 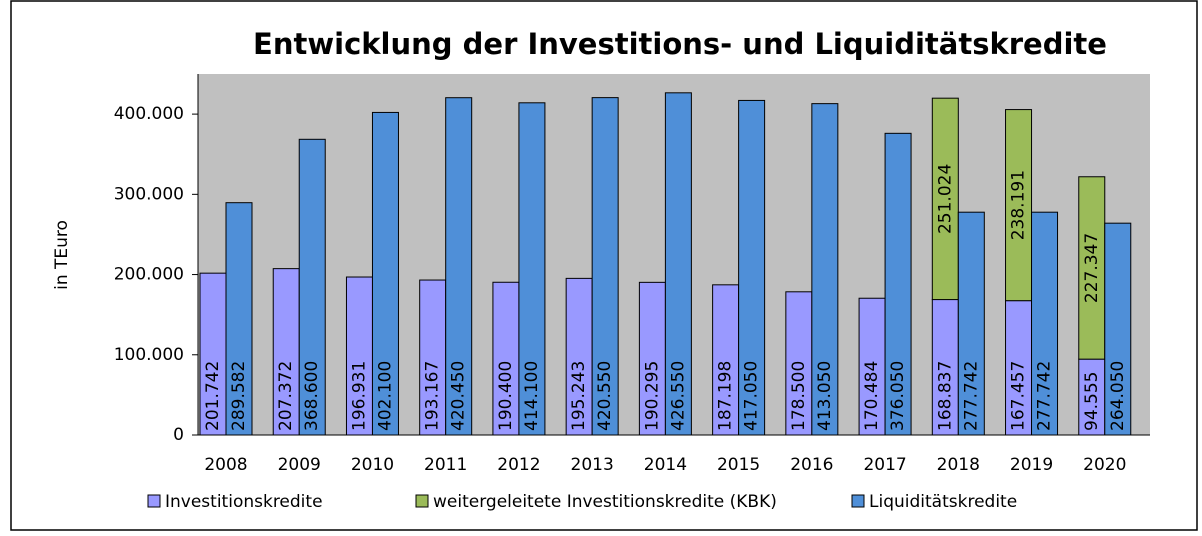 What do you see at coordinates (286, 396) in the screenshot?
I see `data-label: 207.372` at bounding box center [286, 396].